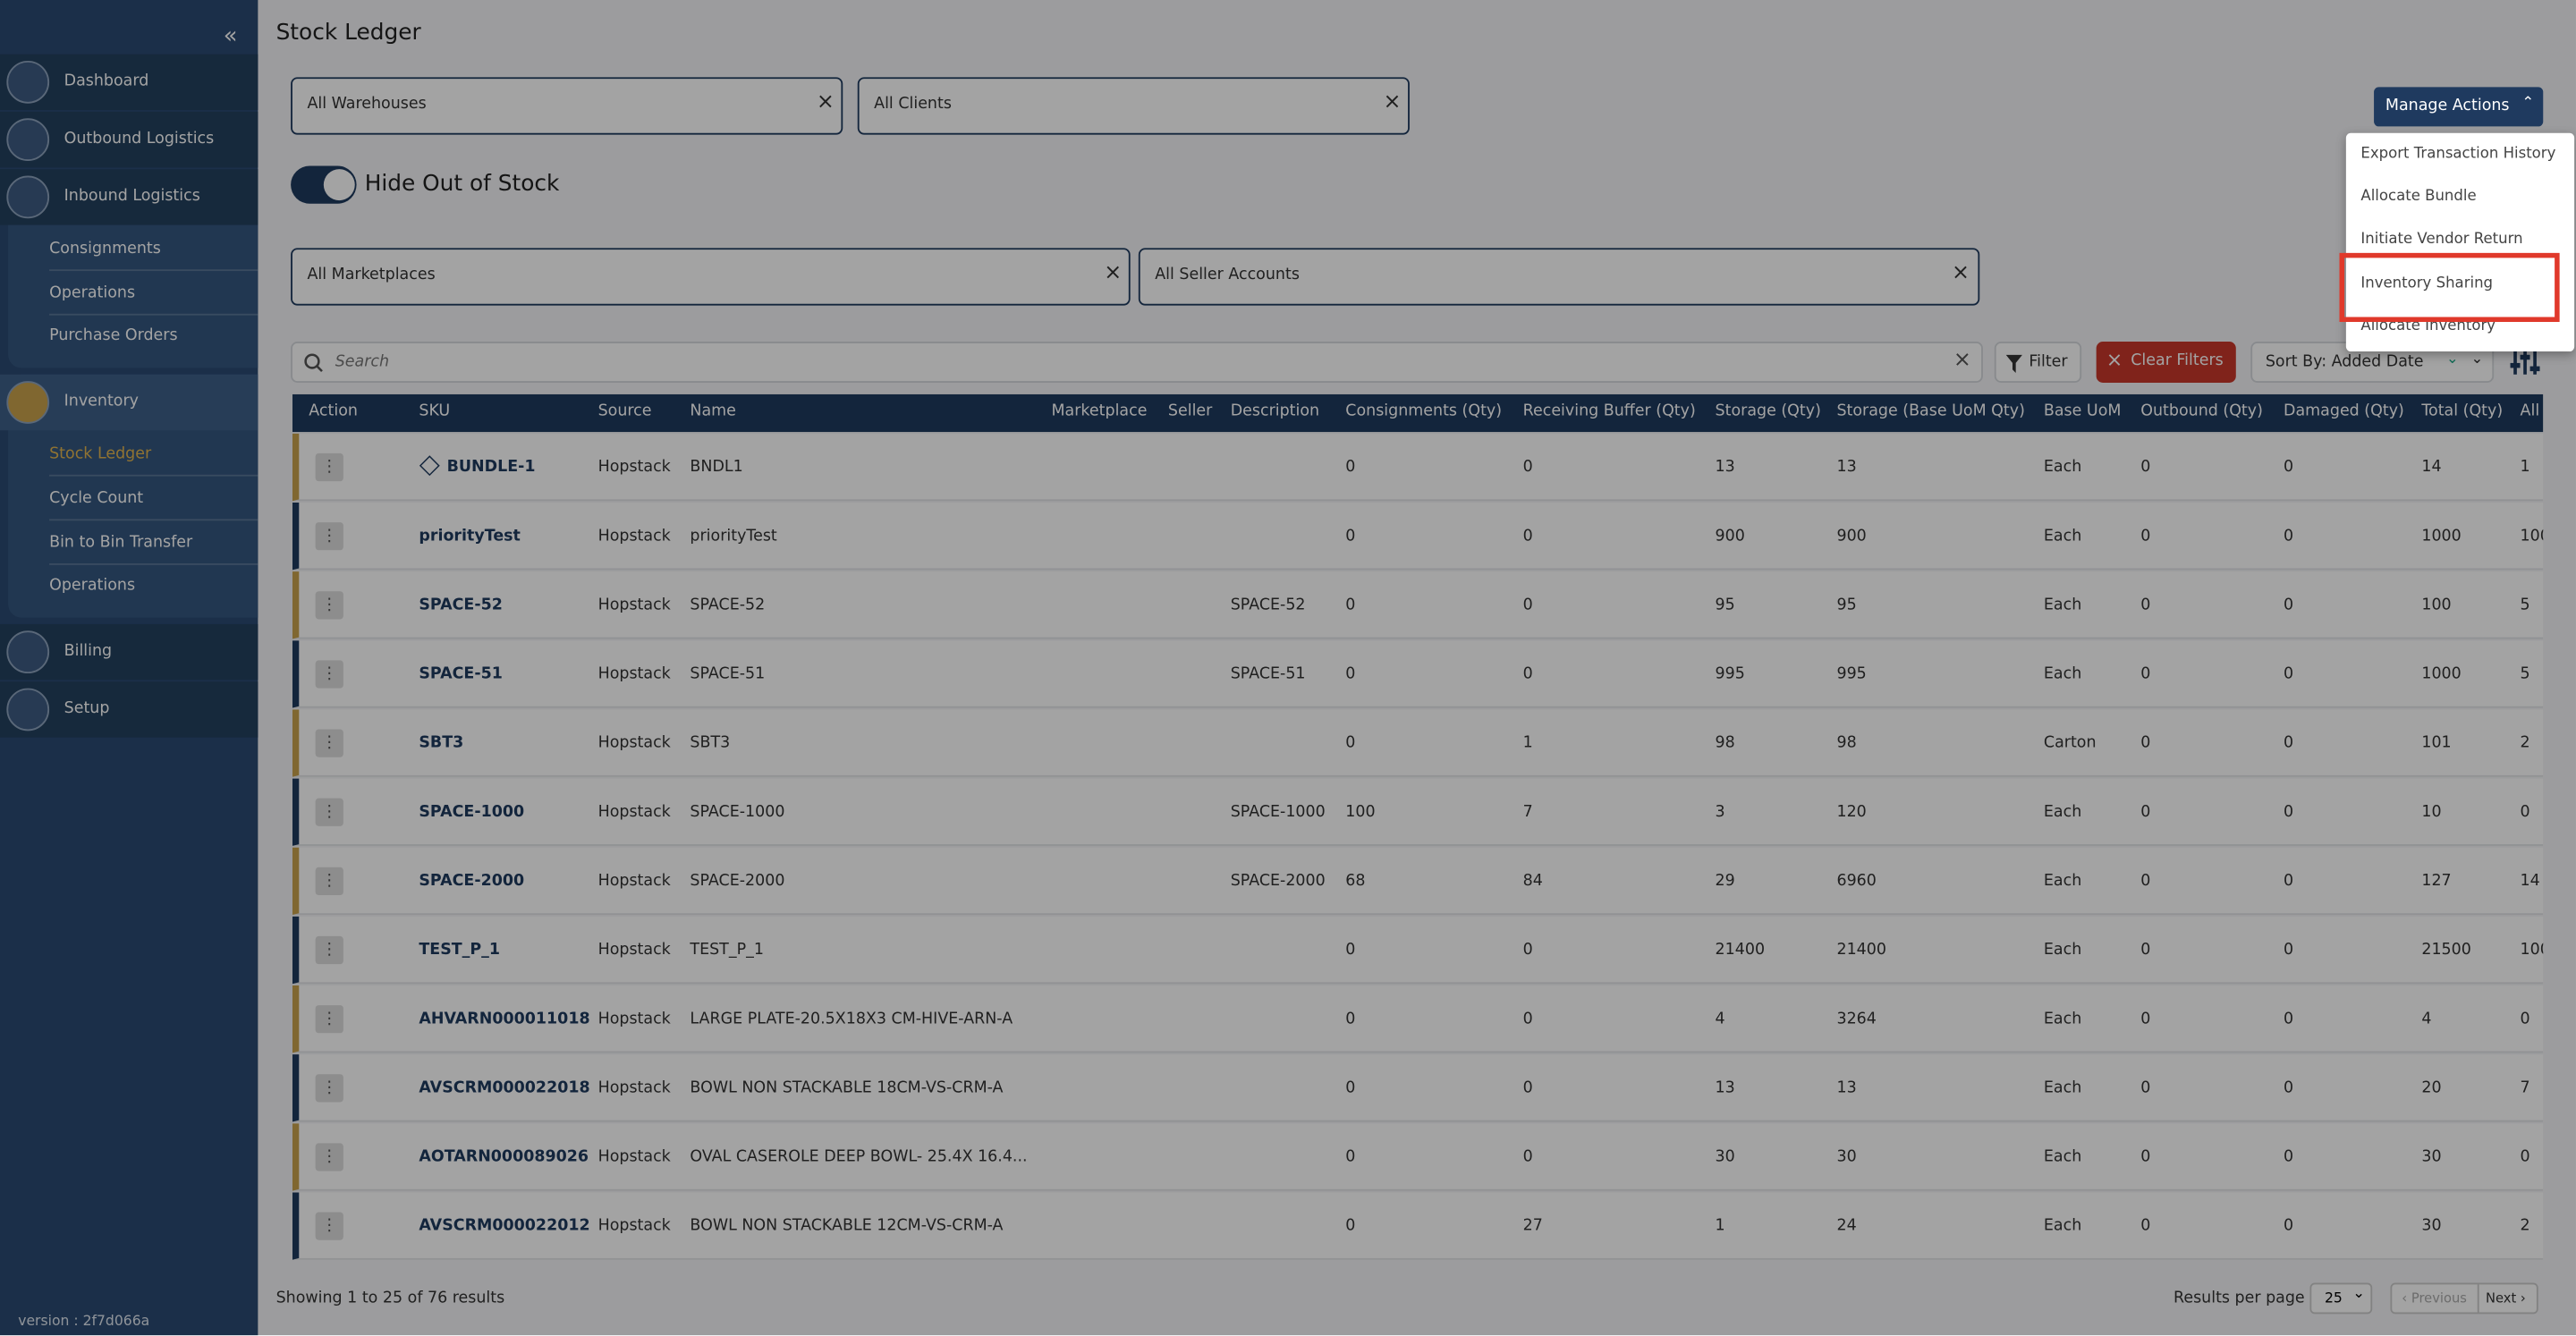 Image resolution: width=2576 pixels, height=1336 pixels. I want to click on table-cell: 120, so click(1851, 812).